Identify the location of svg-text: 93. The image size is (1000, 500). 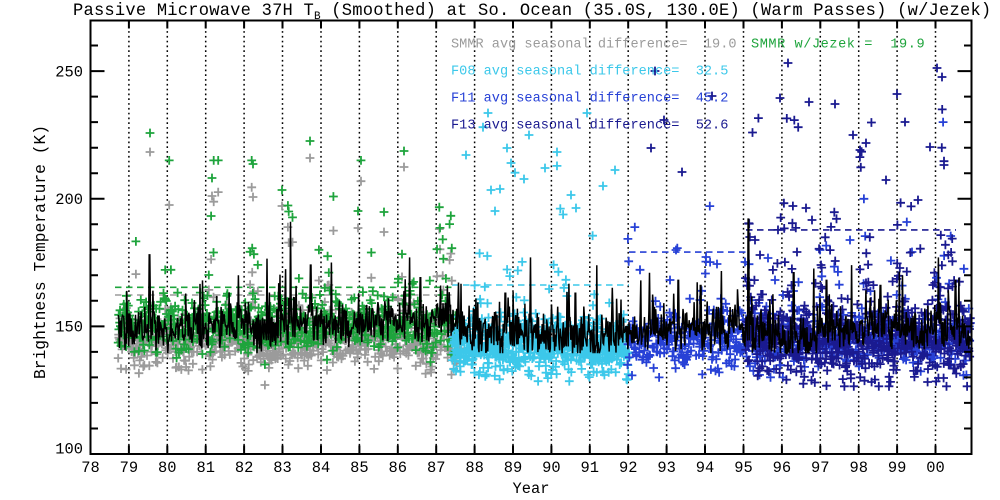
(666, 468).